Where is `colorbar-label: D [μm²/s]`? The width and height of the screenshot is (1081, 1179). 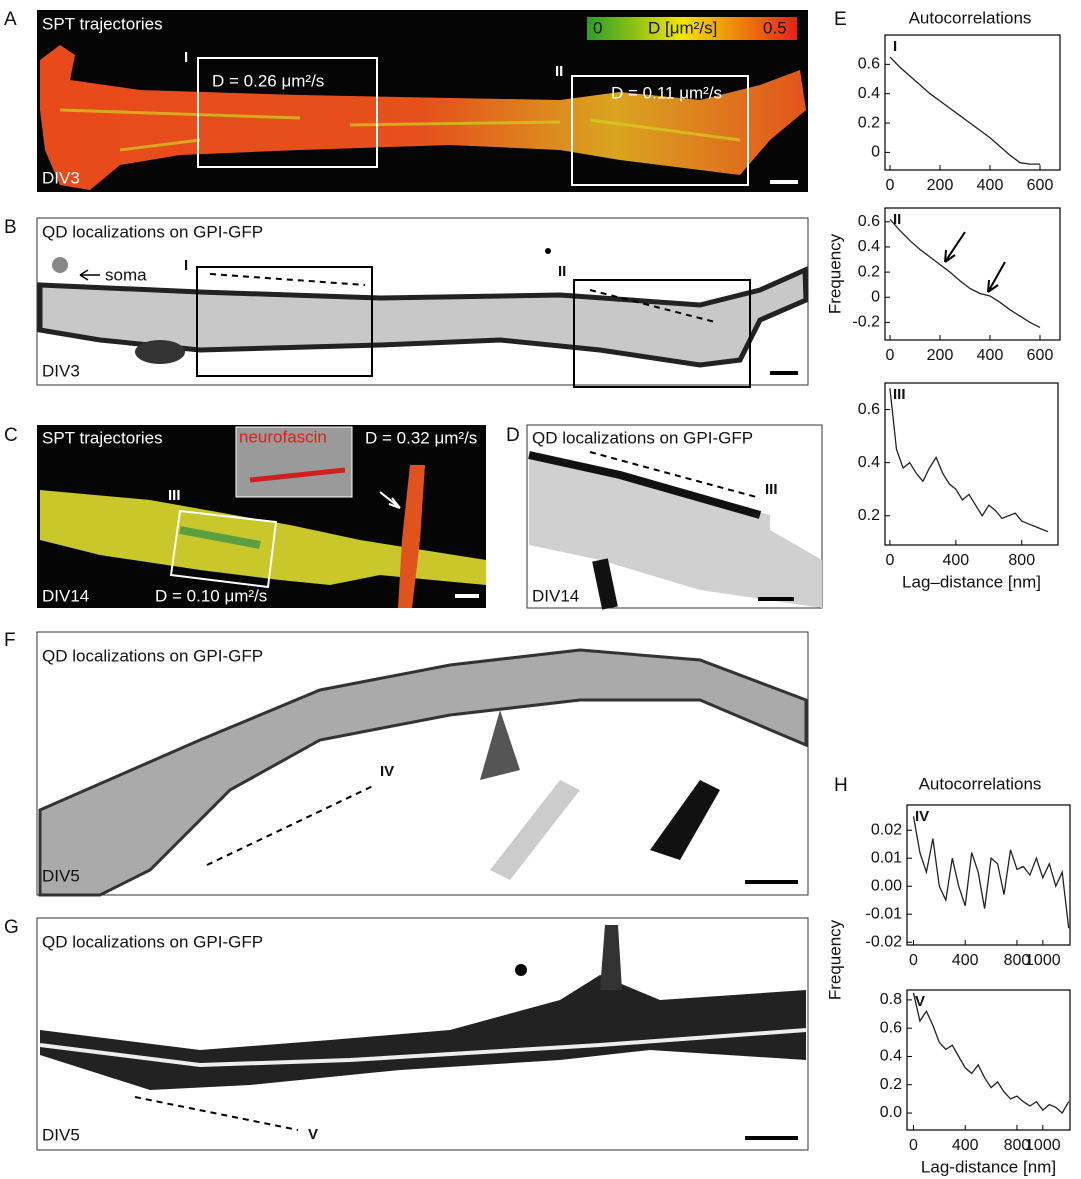 colorbar-label: D [μm²/s] is located at coordinates (682, 27).